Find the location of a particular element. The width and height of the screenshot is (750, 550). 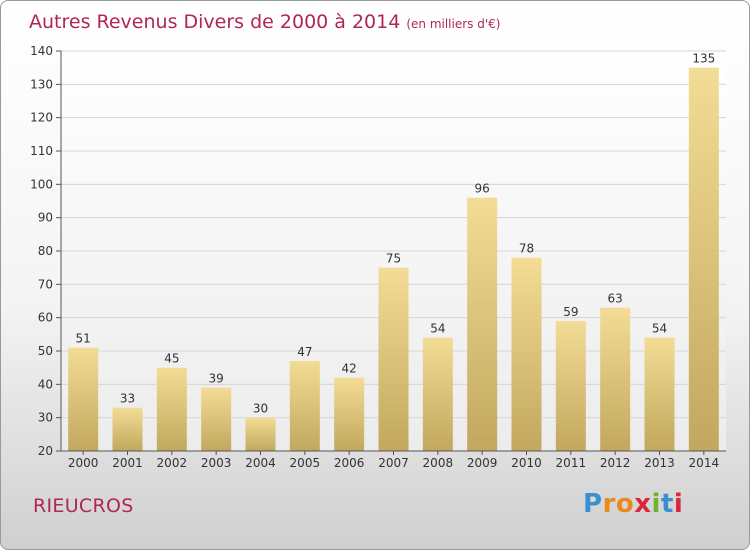

x-tick-label: 2014 is located at coordinates (704, 463).